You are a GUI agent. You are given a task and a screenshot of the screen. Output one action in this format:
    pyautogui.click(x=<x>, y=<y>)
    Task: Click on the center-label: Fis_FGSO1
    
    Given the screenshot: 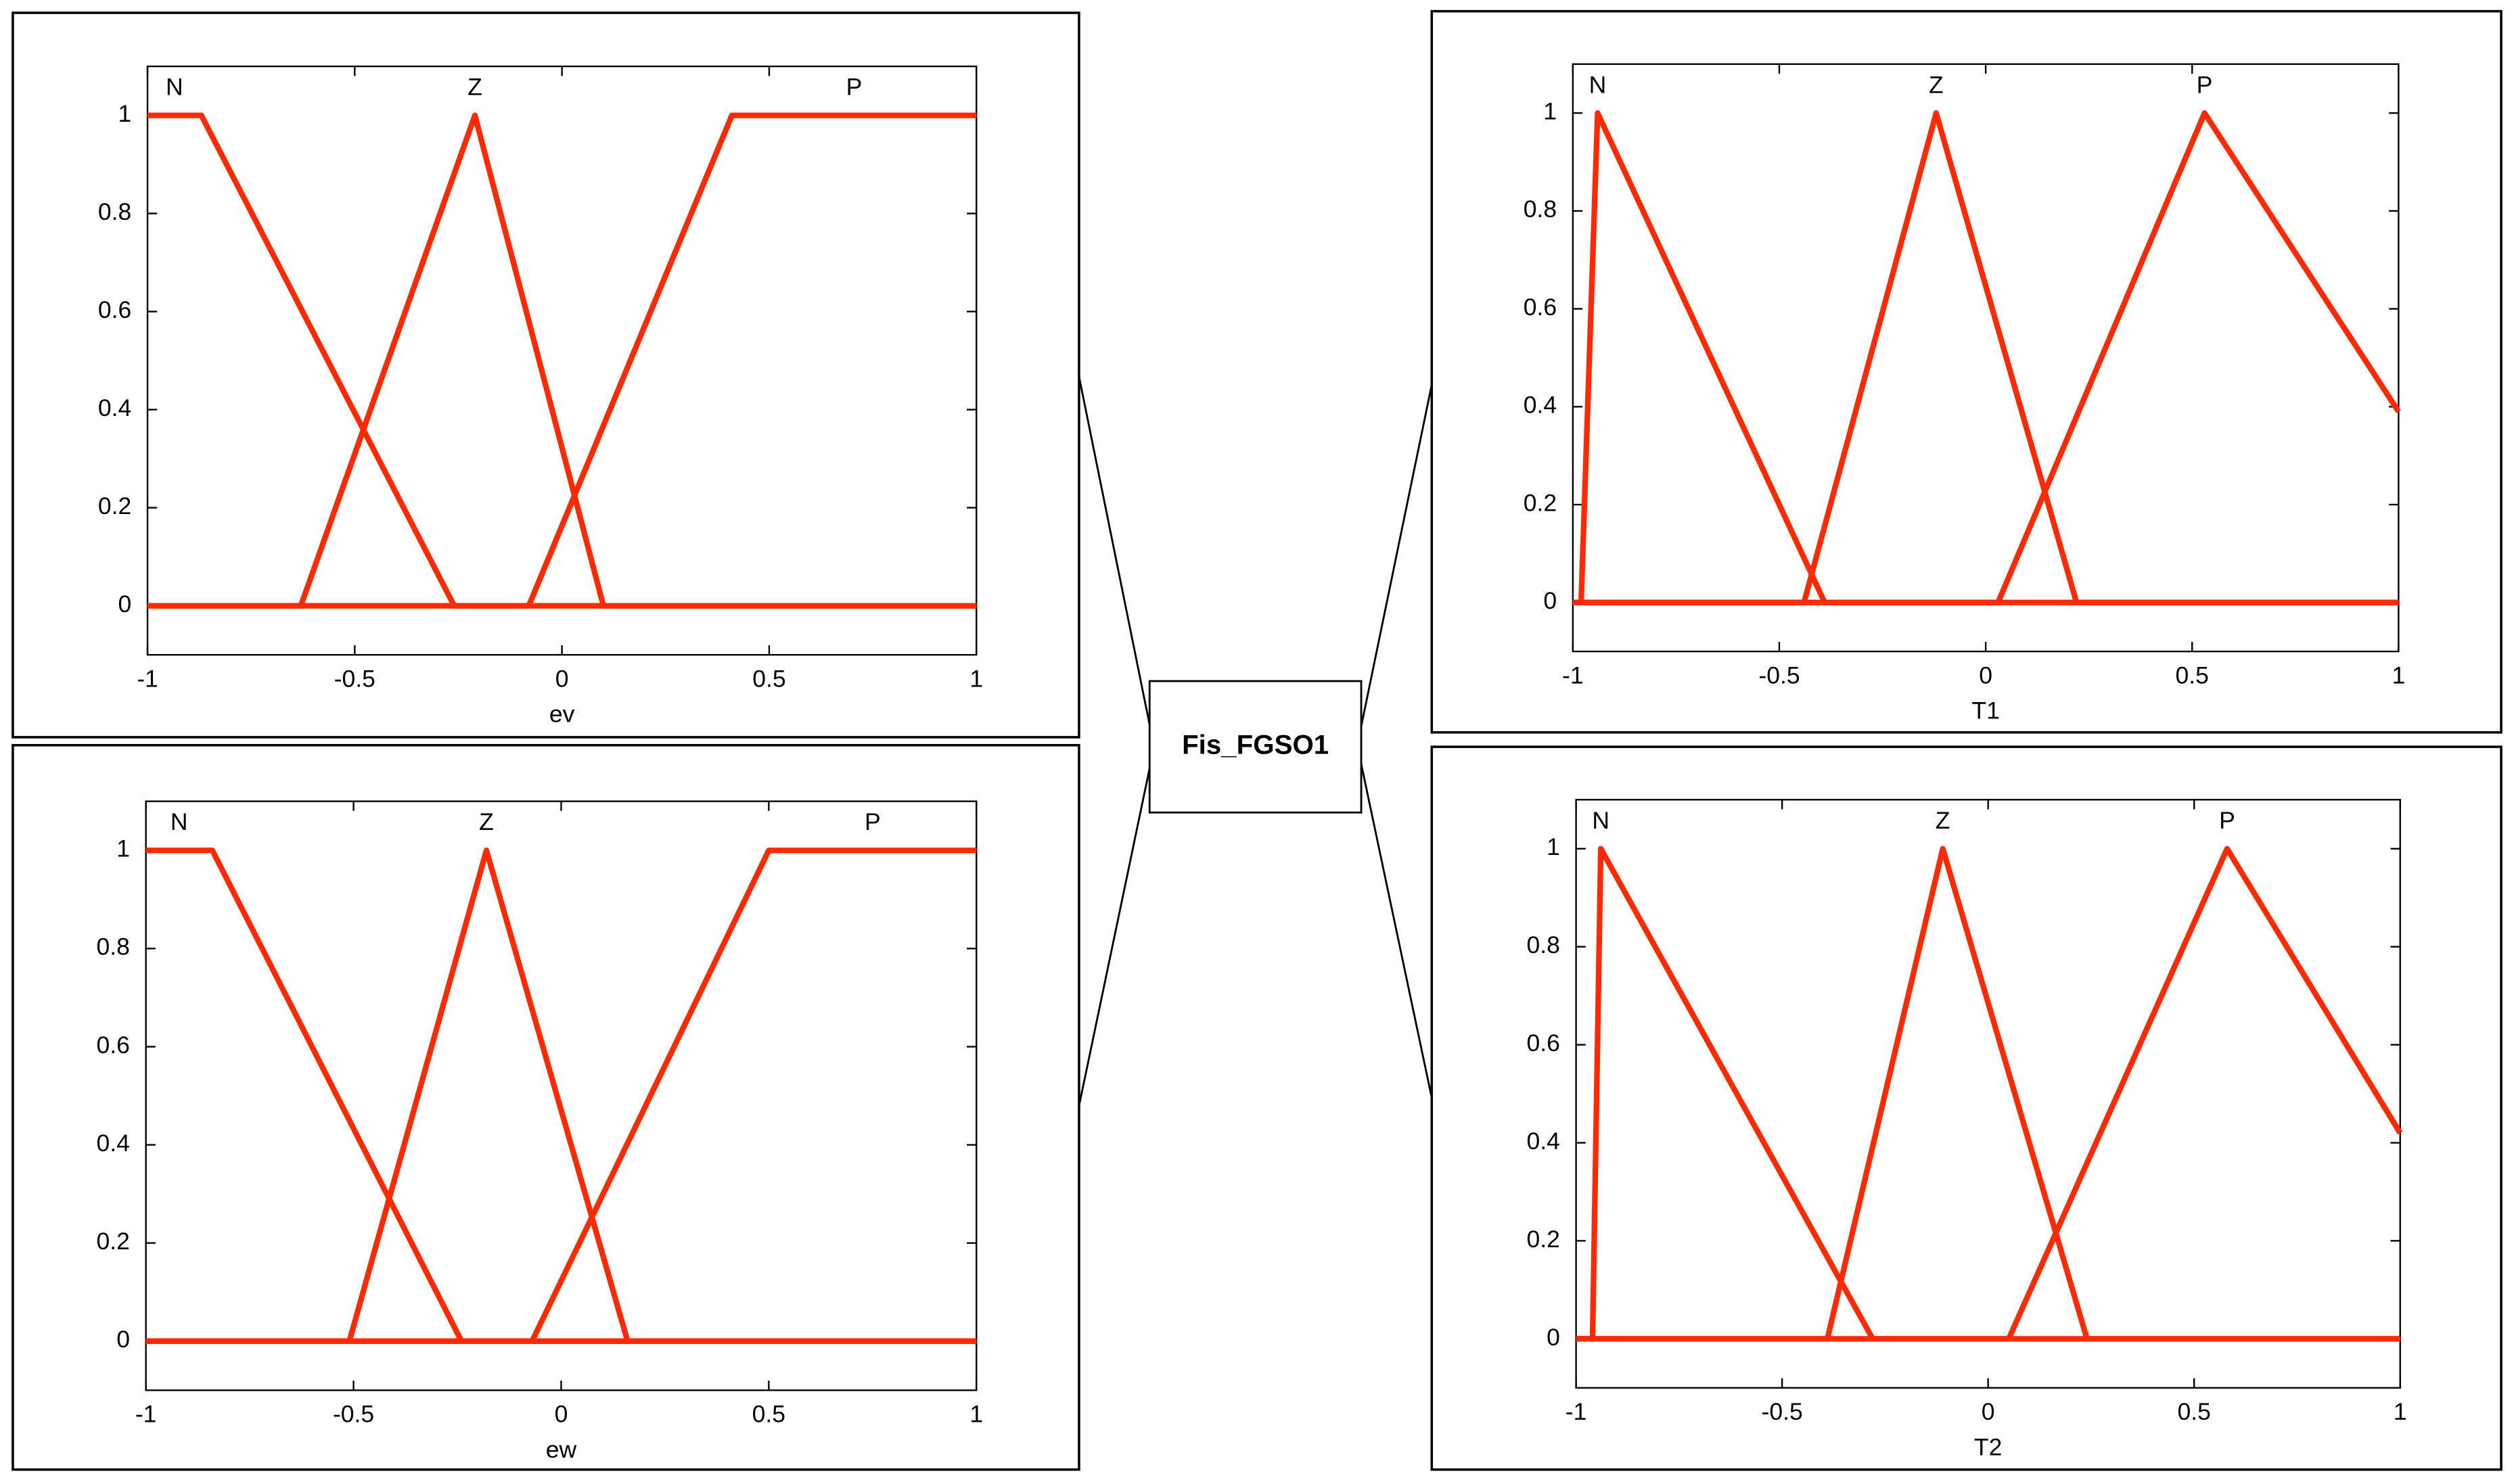 What is the action you would take?
    pyautogui.click(x=1255, y=745)
    